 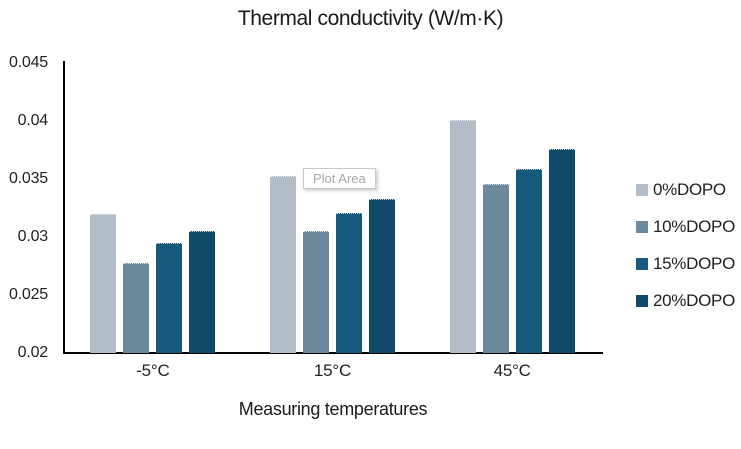 I want to click on y-tick-label: 0.045, so click(x=28, y=62).